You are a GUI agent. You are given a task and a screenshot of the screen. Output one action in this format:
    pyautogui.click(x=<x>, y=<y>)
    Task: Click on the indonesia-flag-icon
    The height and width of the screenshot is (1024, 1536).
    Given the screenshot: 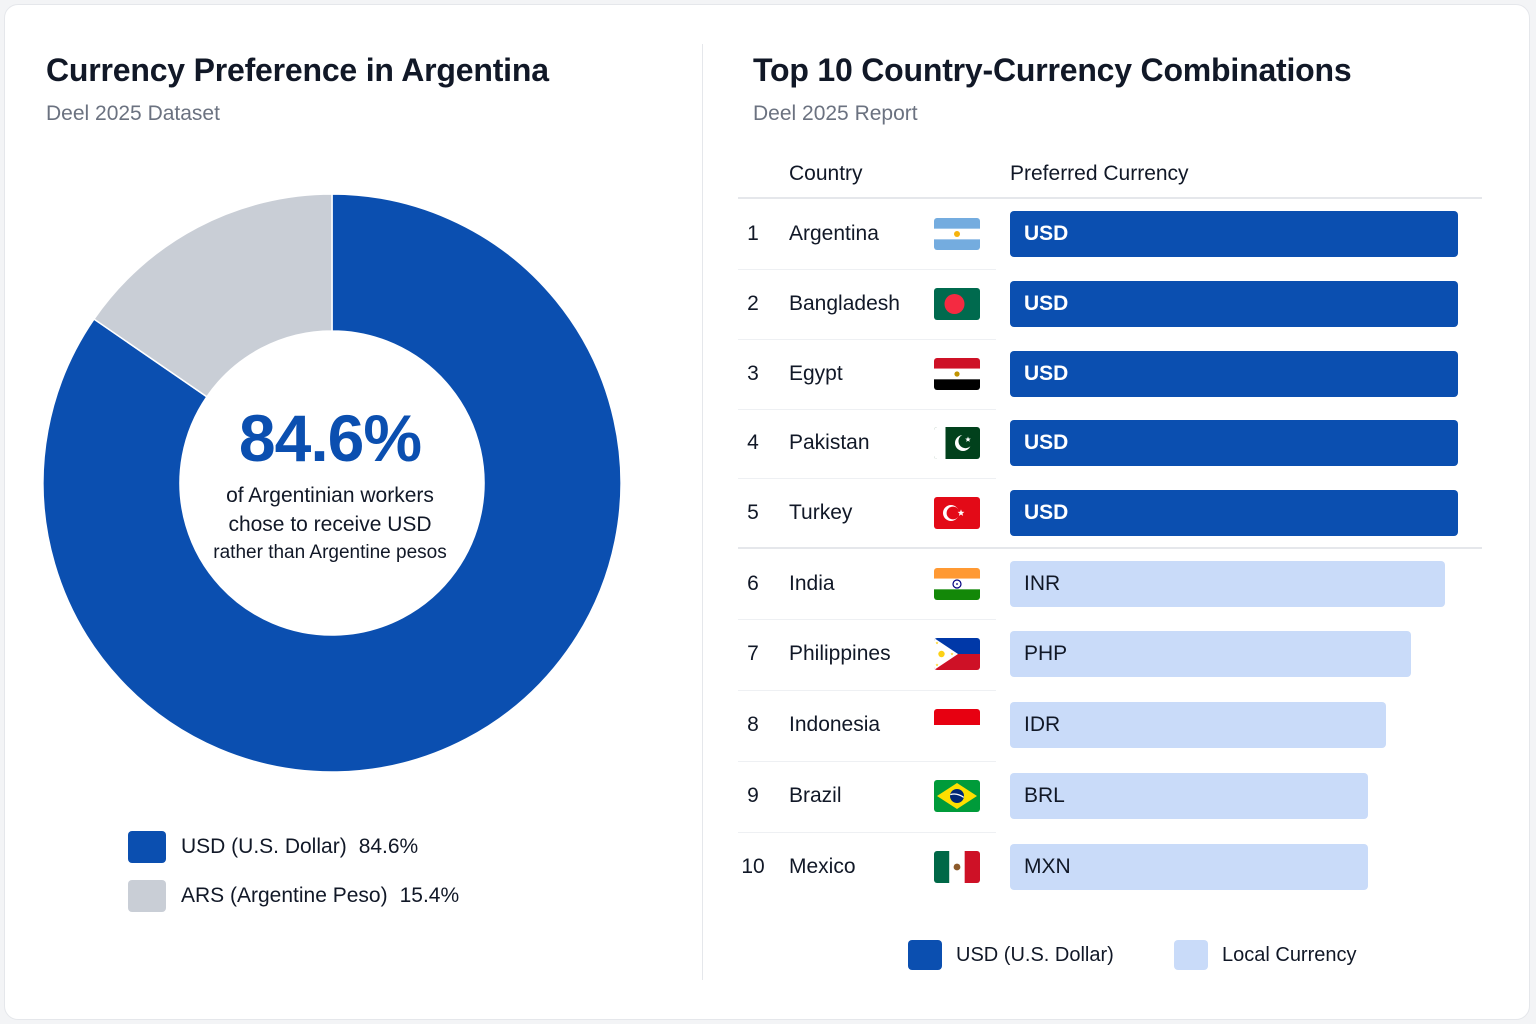 What is the action you would take?
    pyautogui.click(x=957, y=725)
    